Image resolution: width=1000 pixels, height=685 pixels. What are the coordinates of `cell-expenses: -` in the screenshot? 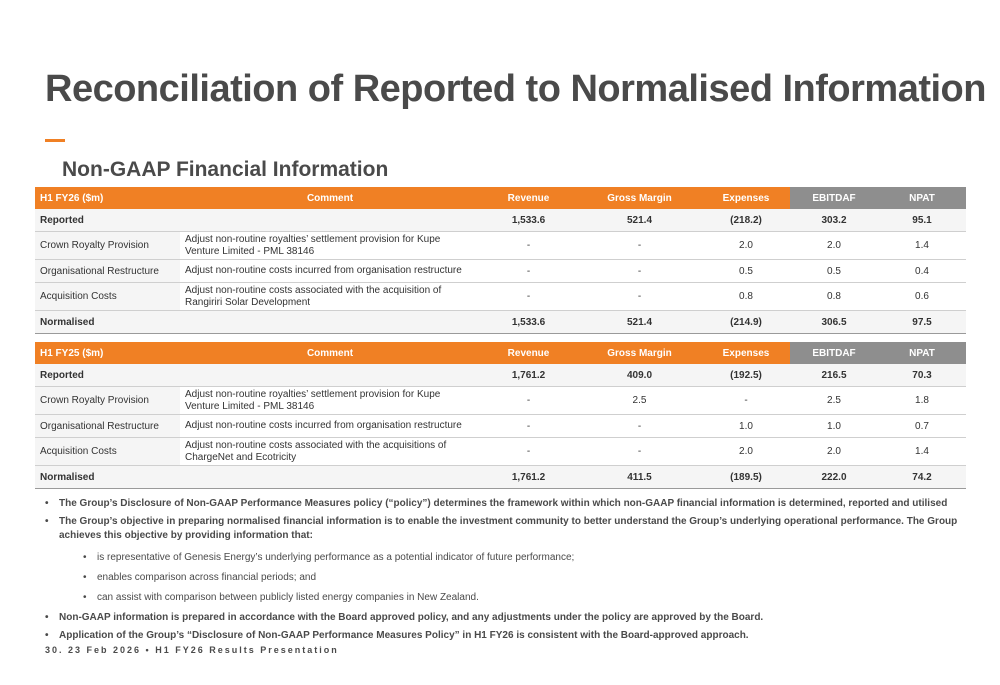 It's located at (746, 400).